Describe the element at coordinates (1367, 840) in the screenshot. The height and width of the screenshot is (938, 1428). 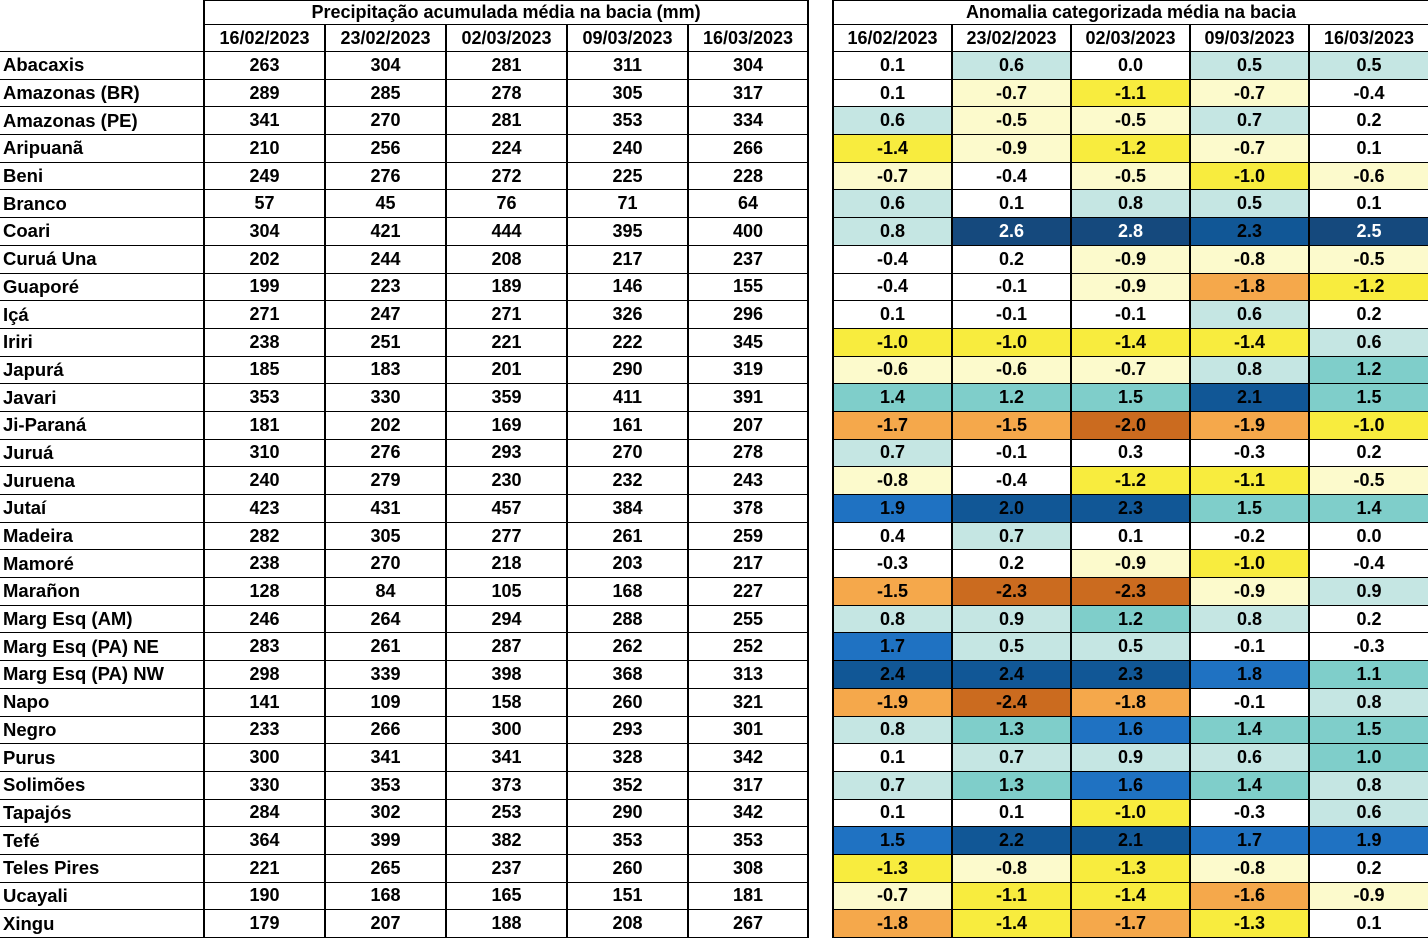
I see `anomaly-cell: 1.9` at that location.